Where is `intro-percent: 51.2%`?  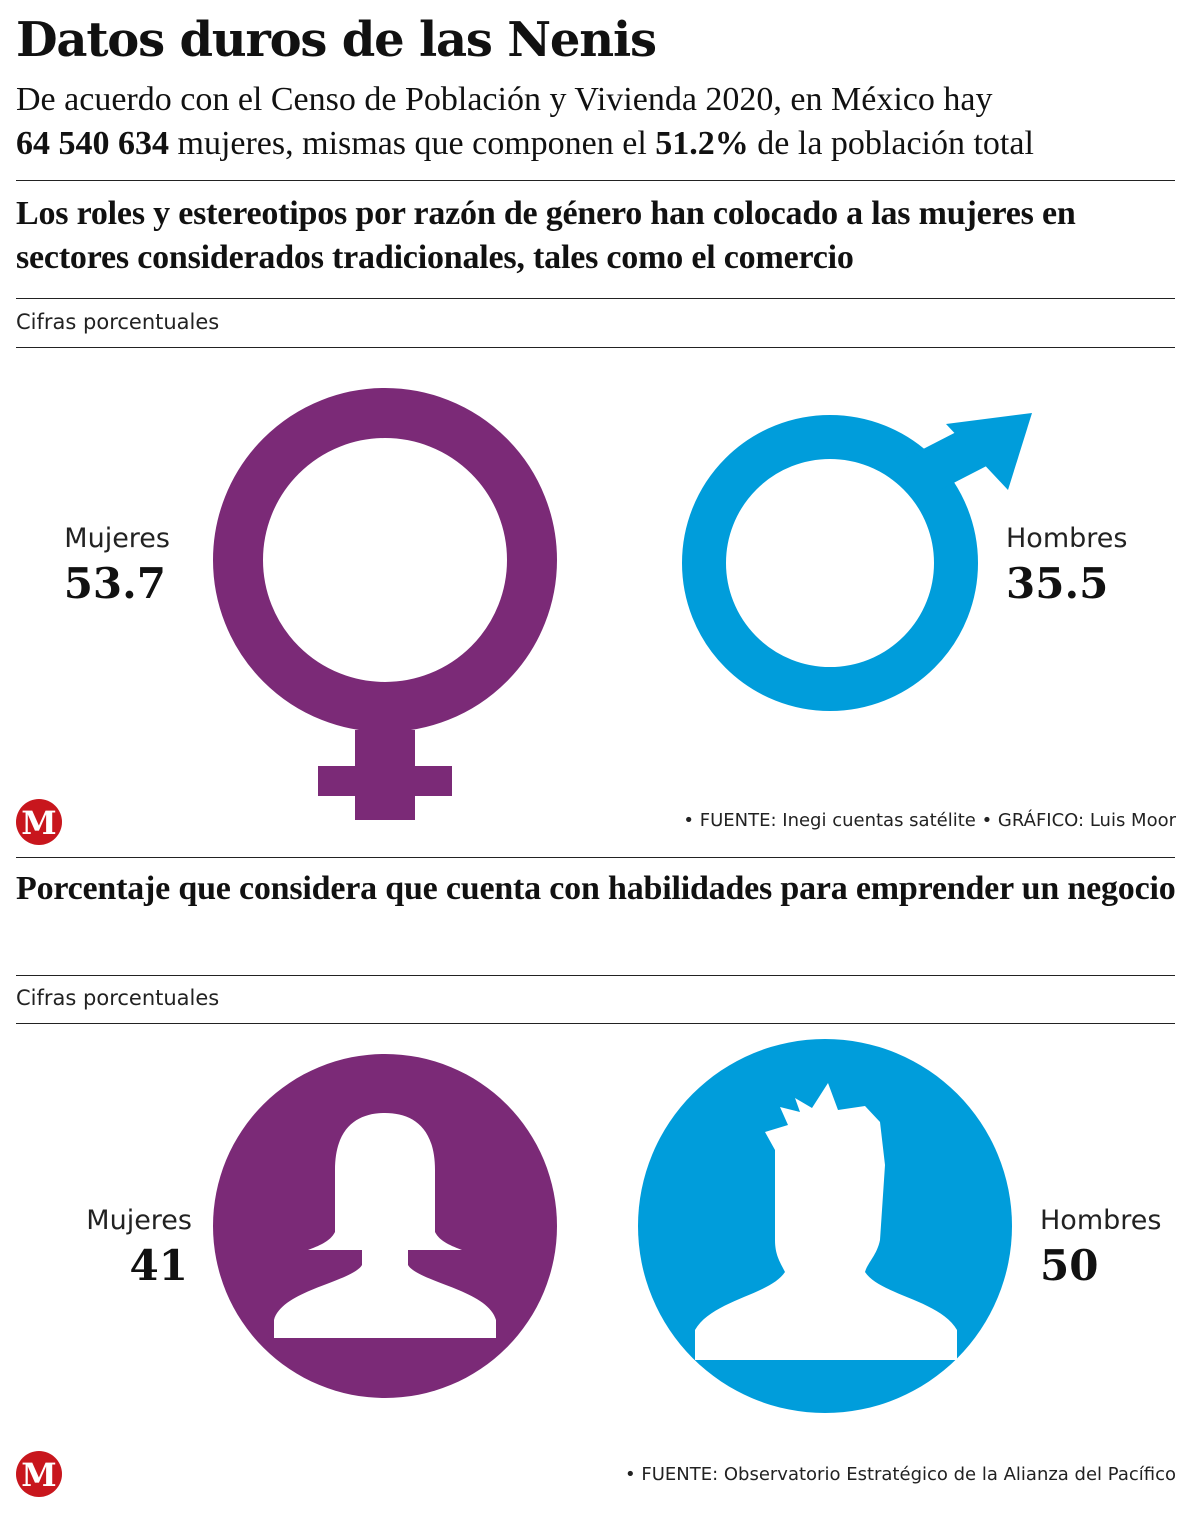 intro-percent: 51.2% is located at coordinates (702, 143).